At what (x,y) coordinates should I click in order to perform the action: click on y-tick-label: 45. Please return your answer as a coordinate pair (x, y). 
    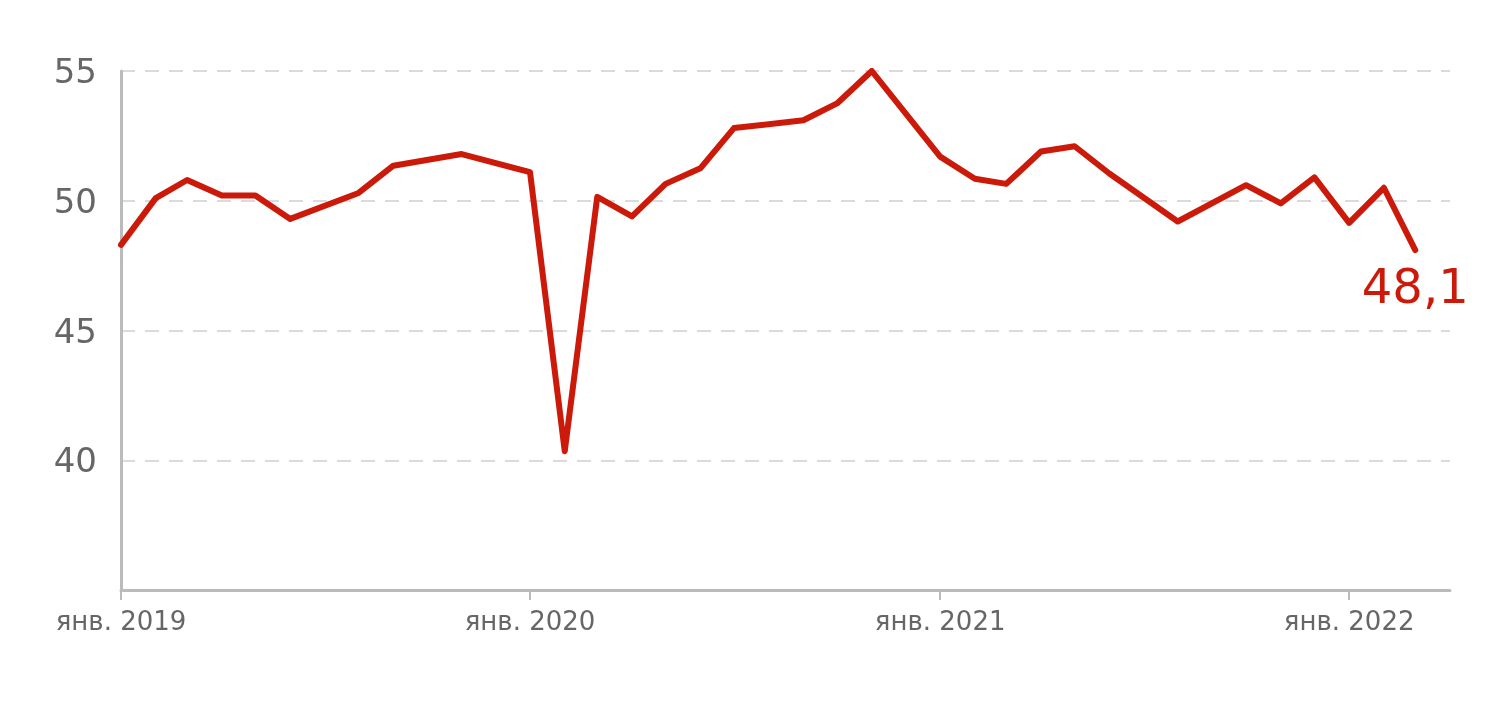
    Looking at the image, I should click on (75, 330).